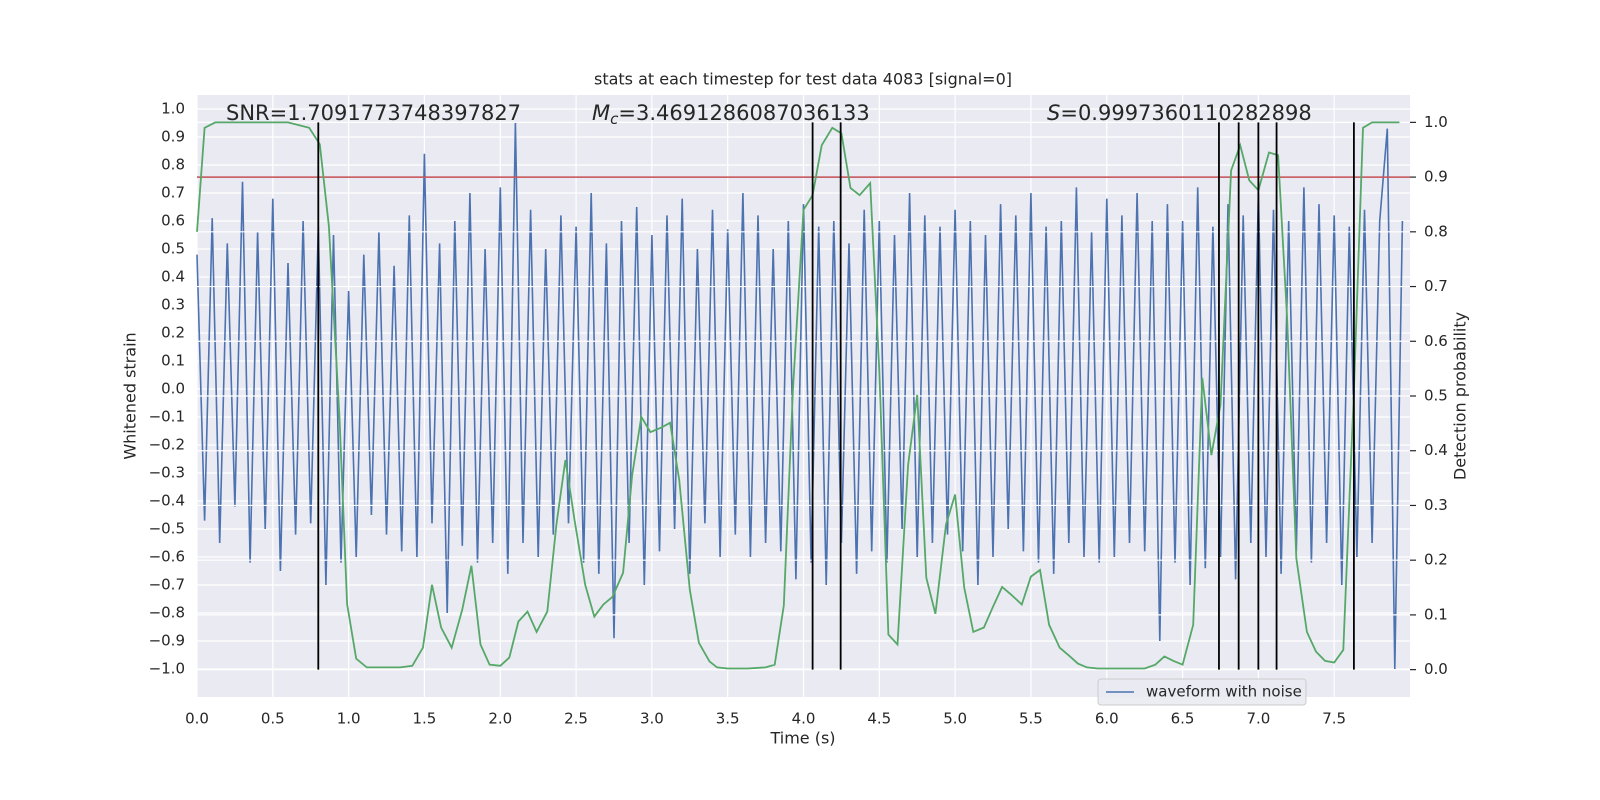 This screenshot has height=800, width=1600. I want to click on y-tick-label: −1.0, so click(167, 669).